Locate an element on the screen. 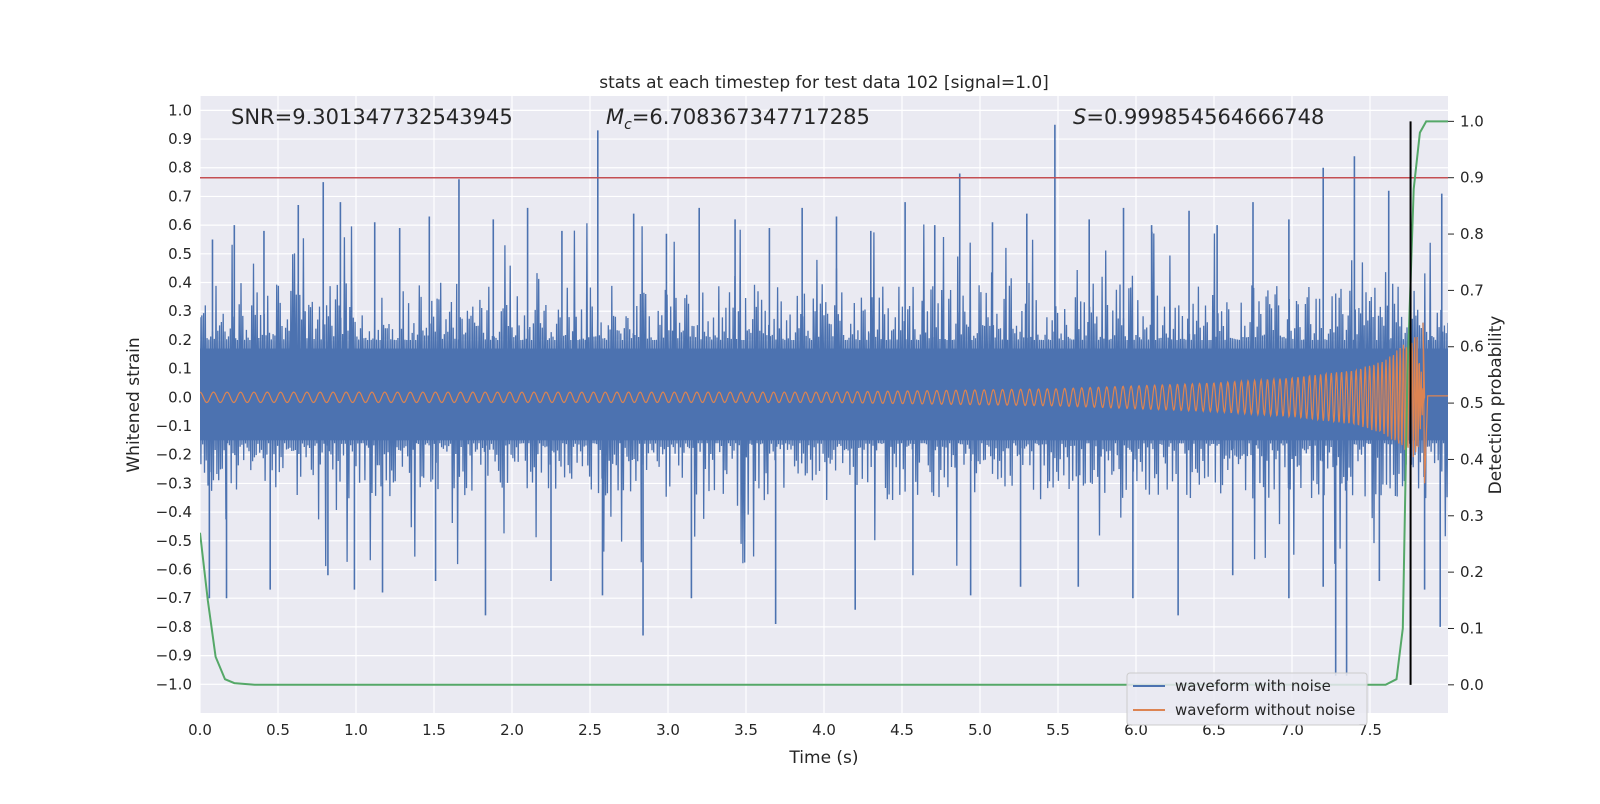 The width and height of the screenshot is (1600, 804). snr-annotation: SNR=9.301347732543945 is located at coordinates (372, 117).